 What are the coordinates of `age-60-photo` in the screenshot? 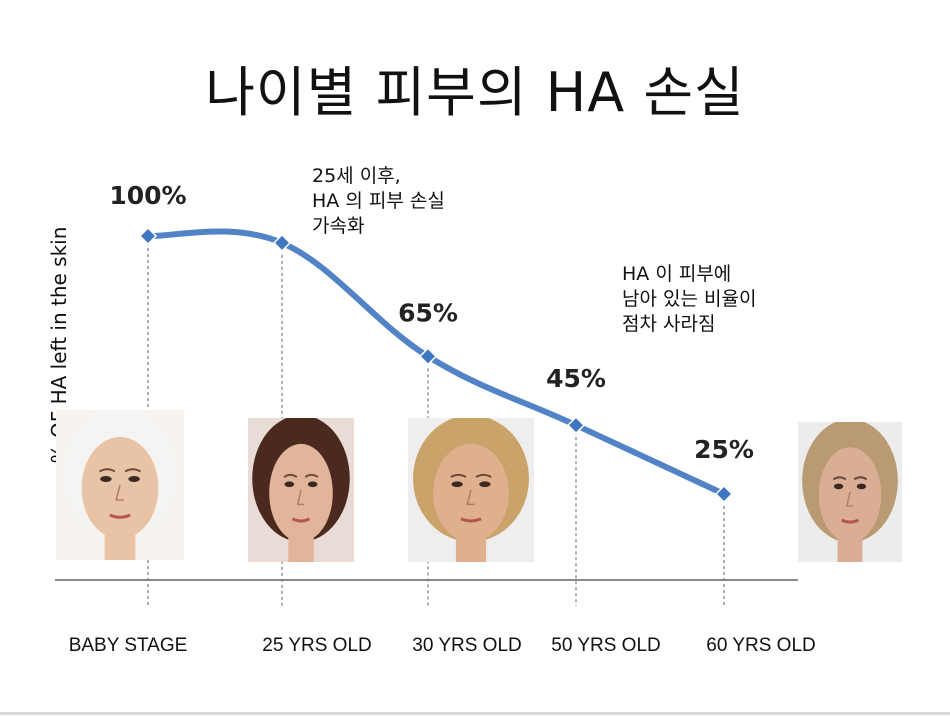 It's located at (850, 492).